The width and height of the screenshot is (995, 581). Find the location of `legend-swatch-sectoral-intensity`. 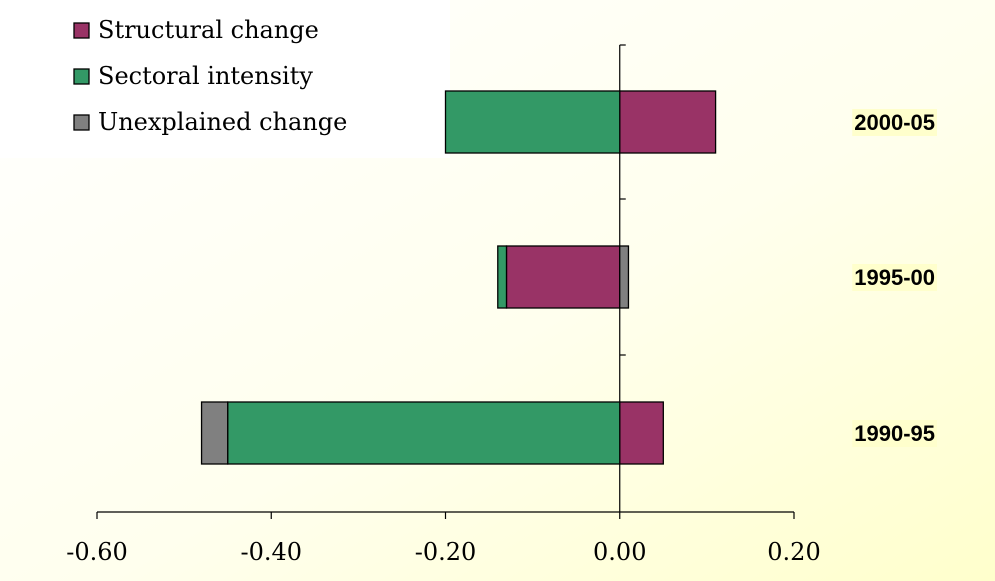

legend-swatch-sectoral-intensity is located at coordinates (81, 76).